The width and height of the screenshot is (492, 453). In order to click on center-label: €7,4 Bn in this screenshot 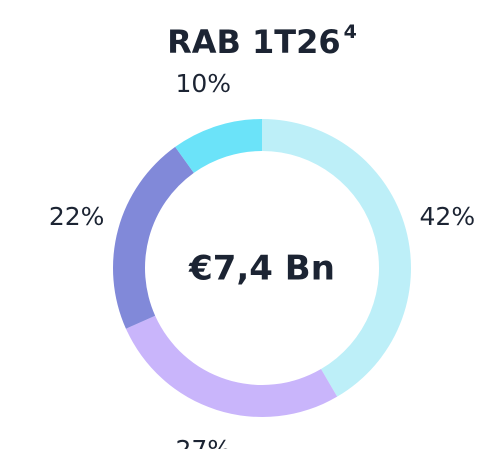, I will do `click(261, 269)`.